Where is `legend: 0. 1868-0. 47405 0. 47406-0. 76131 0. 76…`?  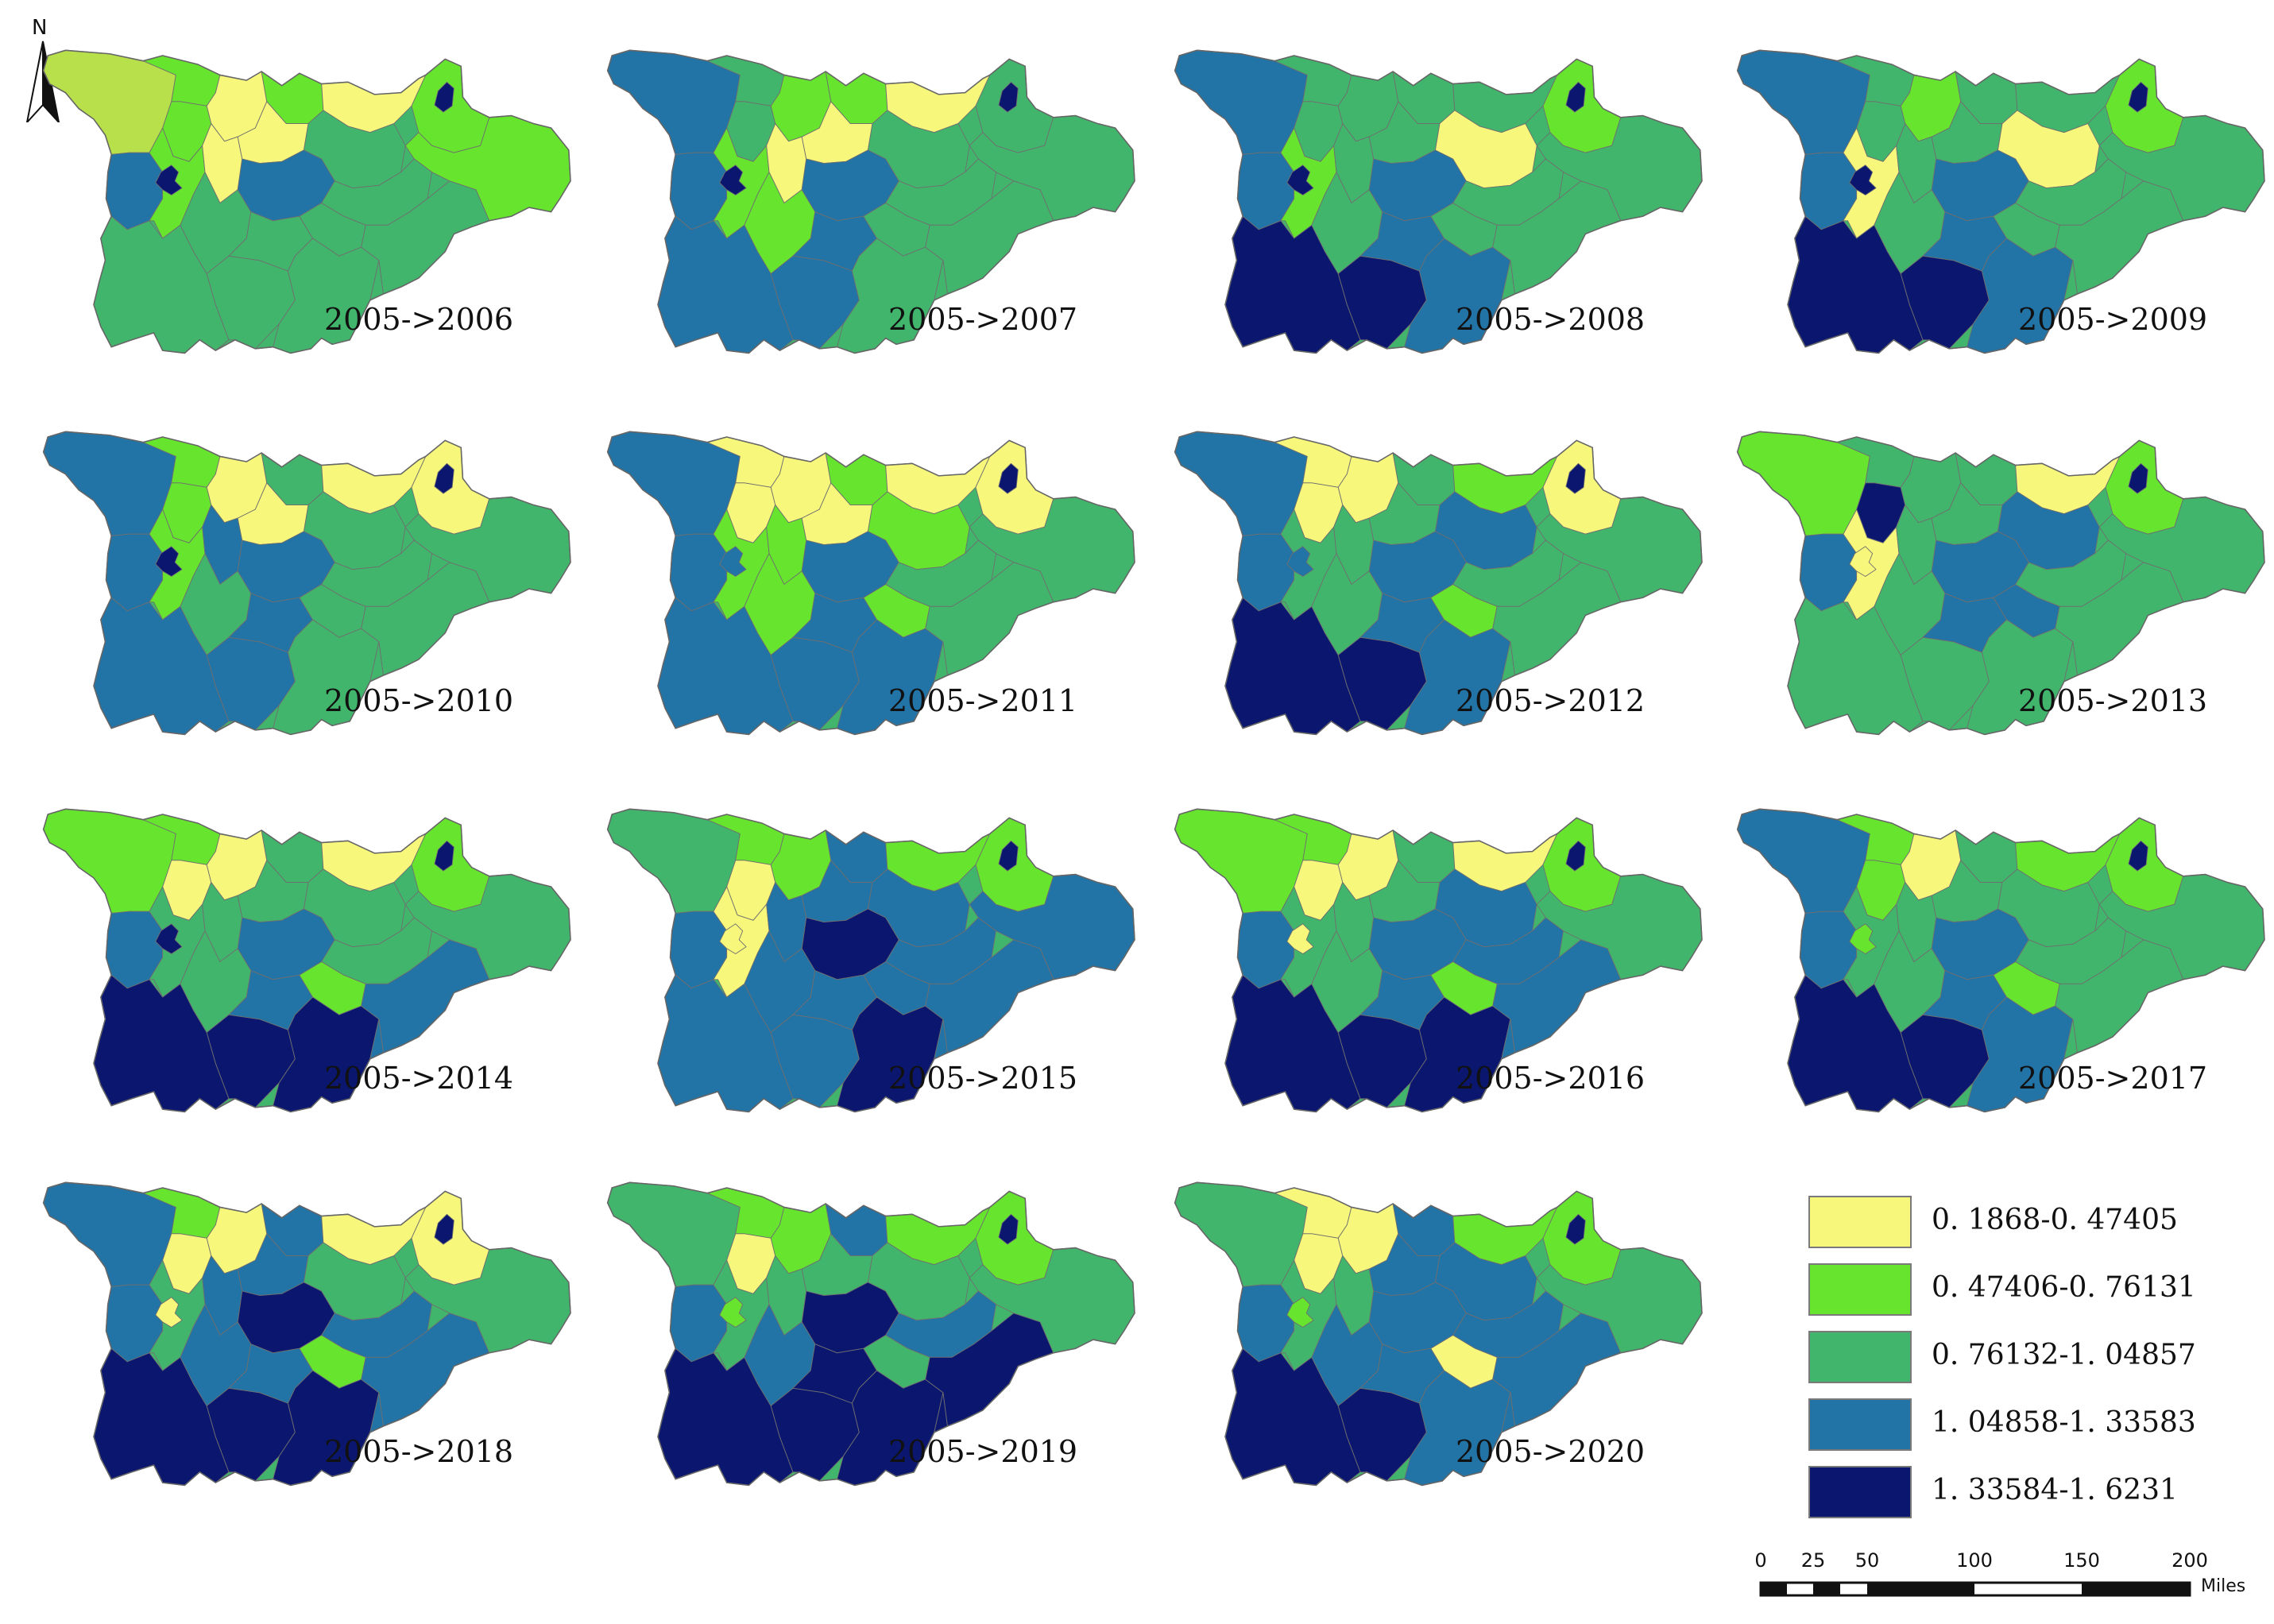 legend: 0. 1868-0. 47405 0. 47406-0. 76131 0. 76… is located at coordinates (2031, 1362).